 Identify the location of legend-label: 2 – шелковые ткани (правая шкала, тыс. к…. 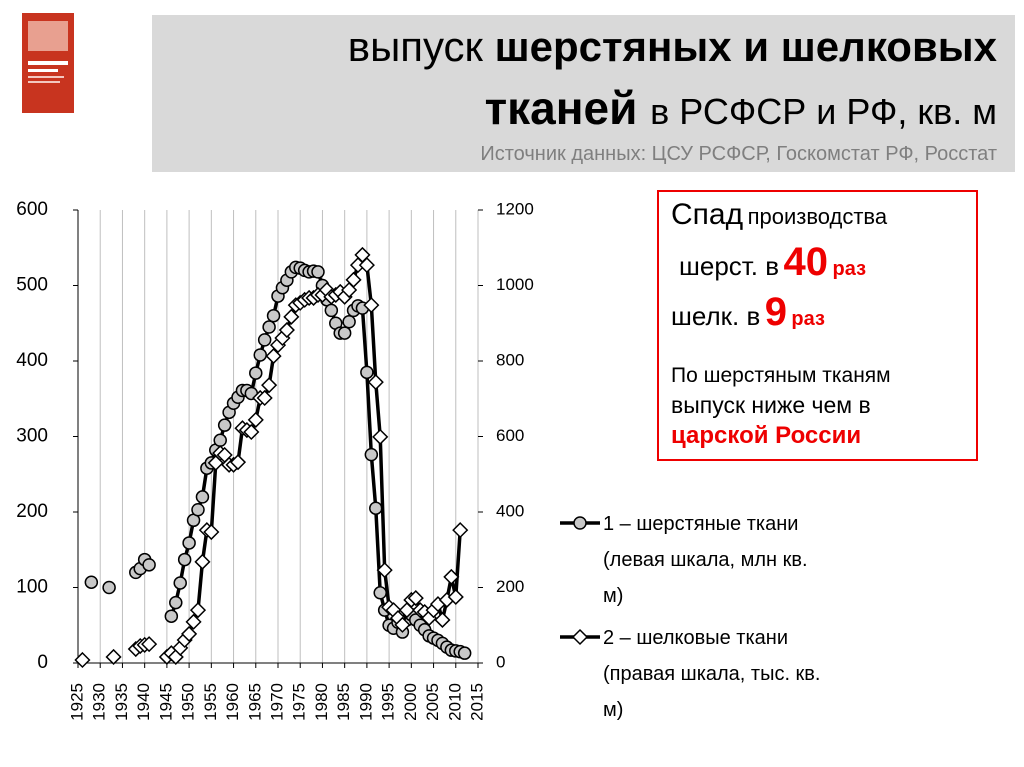
(712, 674).